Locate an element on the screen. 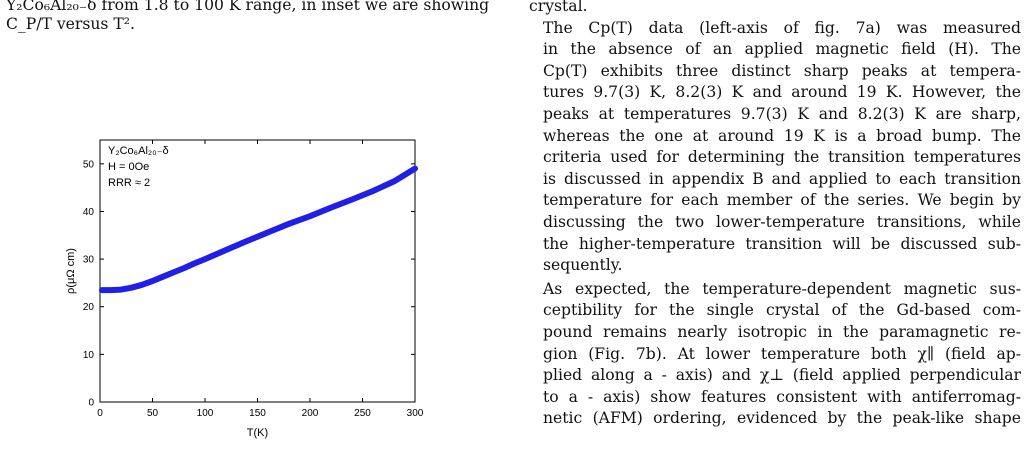  x-tick-label: 50 is located at coordinates (153, 413).